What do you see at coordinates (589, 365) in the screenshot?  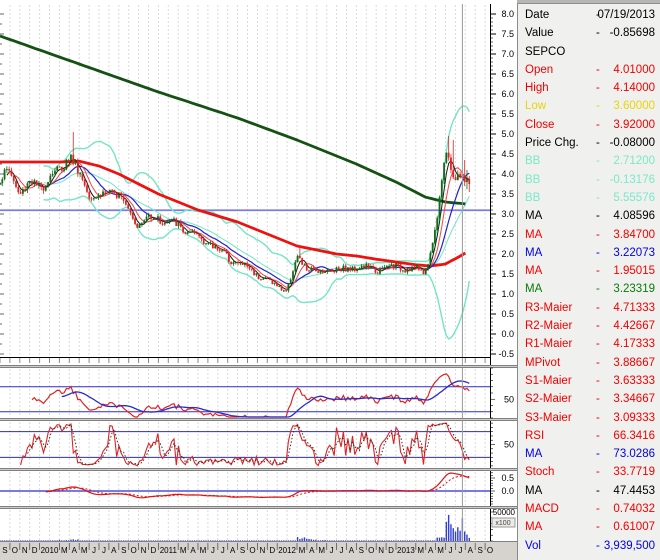 I see `info-row-mpivot: MPivot -3.88667` at bounding box center [589, 365].